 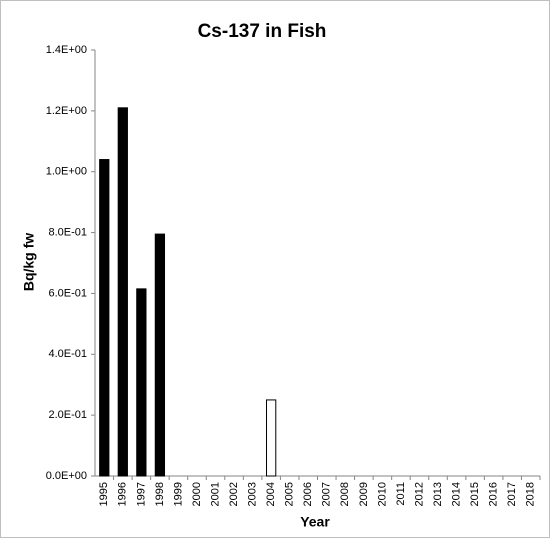 What do you see at coordinates (104, 494) in the screenshot?
I see `x-tick-label: 1995` at bounding box center [104, 494].